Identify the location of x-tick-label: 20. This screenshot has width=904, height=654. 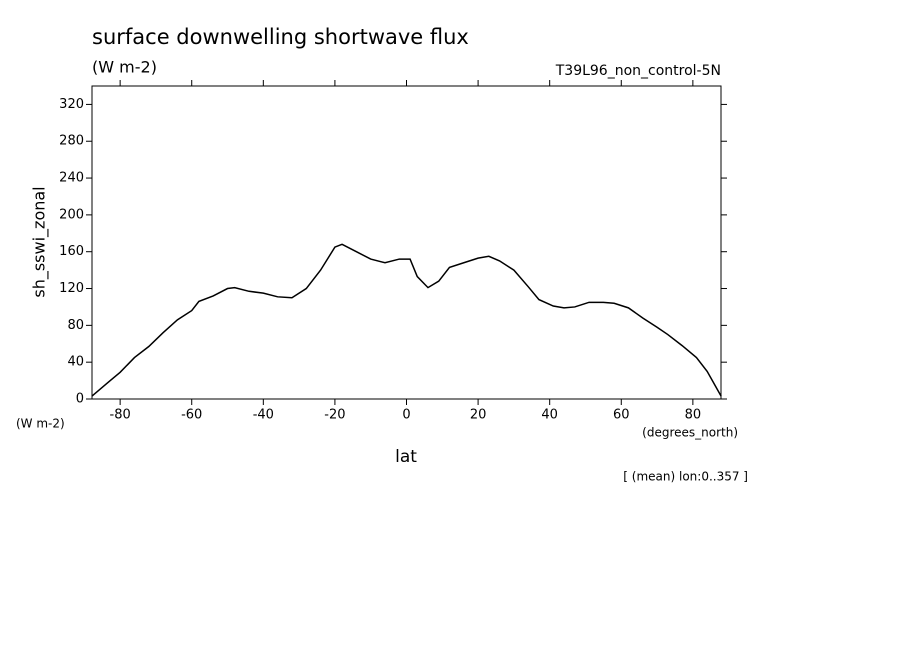
(478, 415).